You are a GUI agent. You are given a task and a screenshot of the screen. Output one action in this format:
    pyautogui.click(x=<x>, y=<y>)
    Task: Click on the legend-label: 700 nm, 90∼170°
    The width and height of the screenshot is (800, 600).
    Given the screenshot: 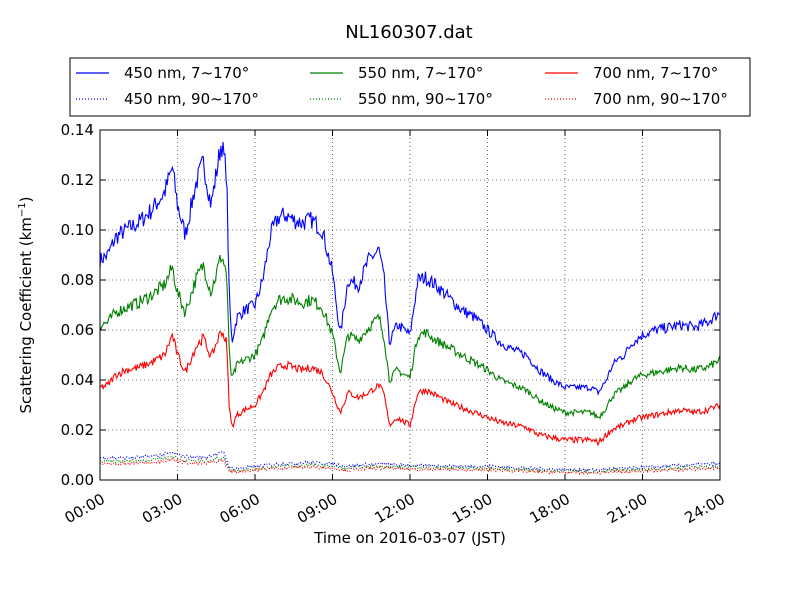 What is the action you would take?
    pyautogui.click(x=660, y=99)
    